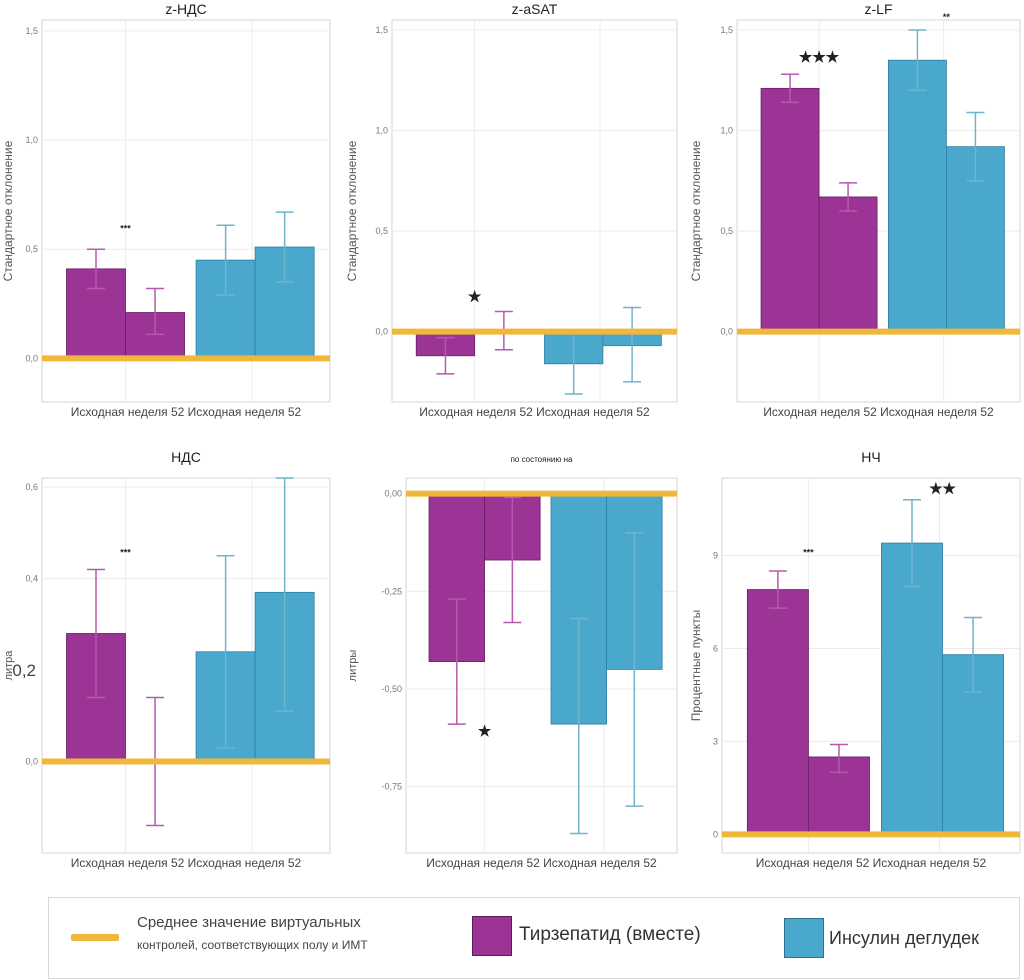  I want to click on y-axis-label: литры, so click(353, 666).